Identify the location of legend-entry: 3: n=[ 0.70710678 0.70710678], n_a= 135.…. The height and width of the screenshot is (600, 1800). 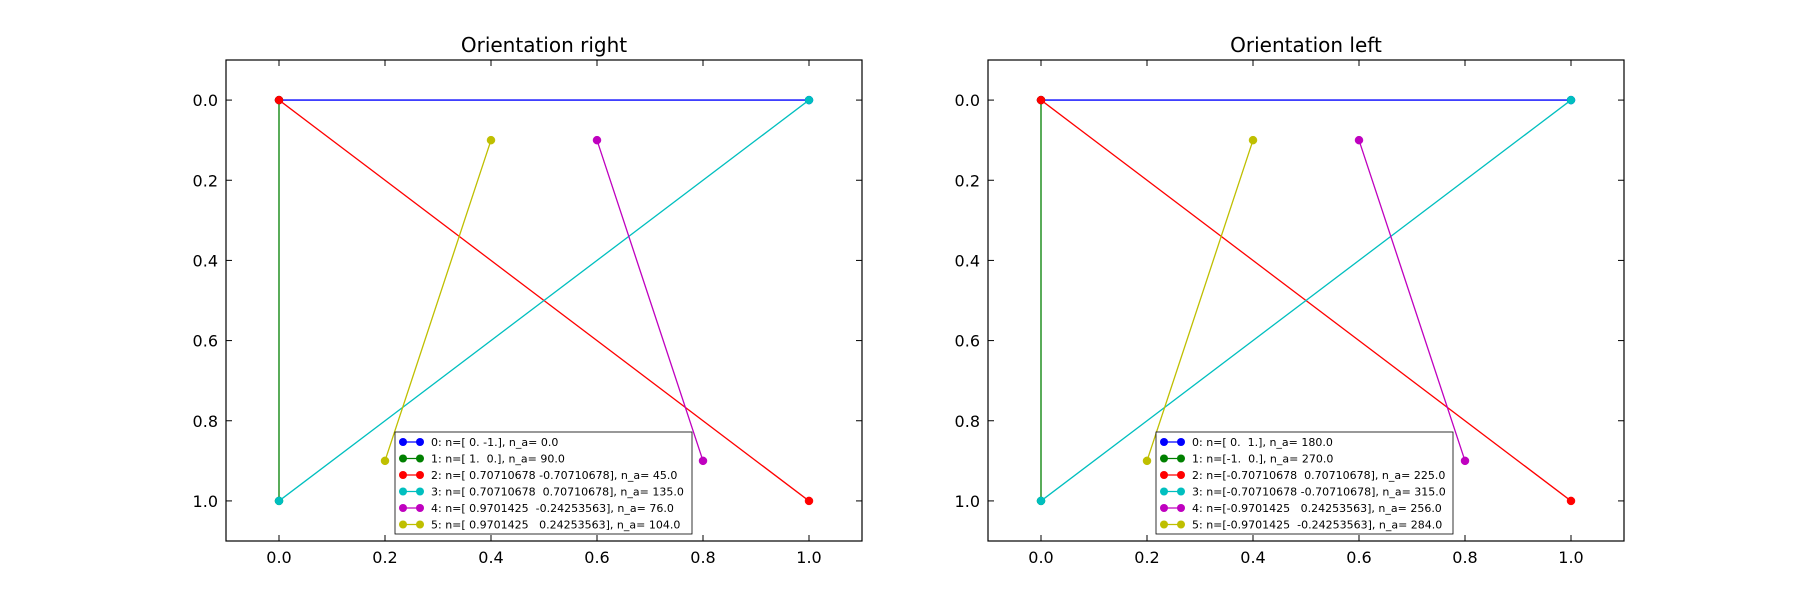
(557, 492).